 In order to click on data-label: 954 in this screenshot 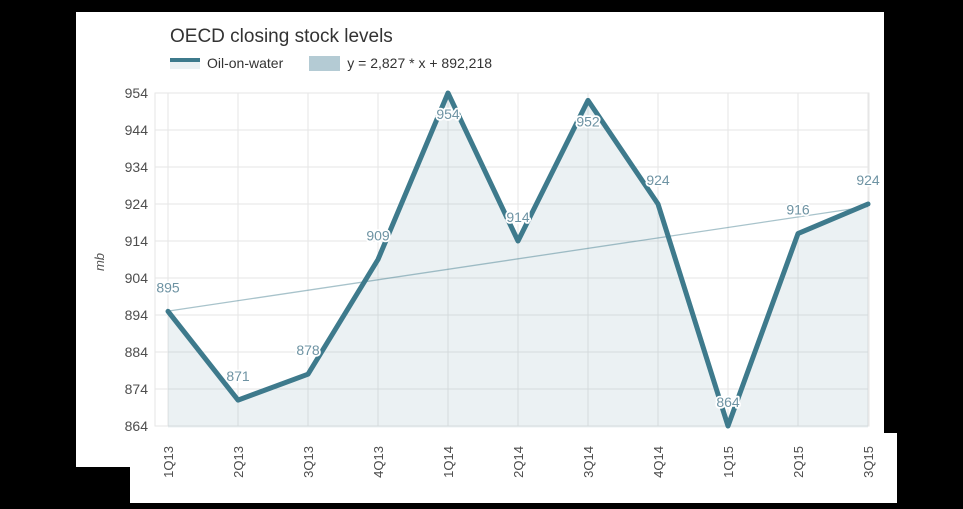, I will do `click(448, 114)`.